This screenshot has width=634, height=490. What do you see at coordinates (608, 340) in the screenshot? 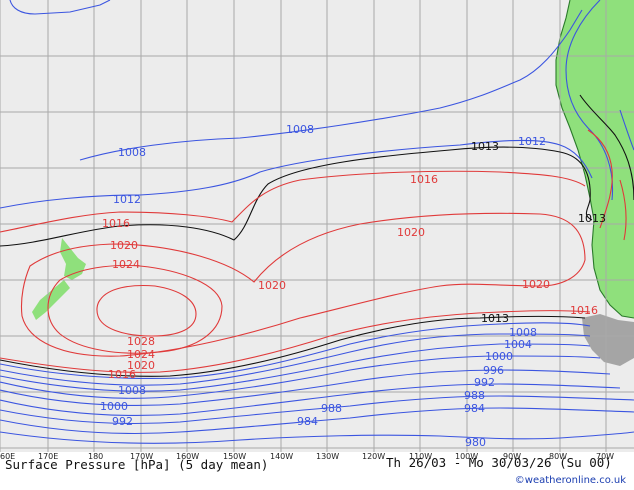
I see `tierra-del-fuego` at bounding box center [608, 340].